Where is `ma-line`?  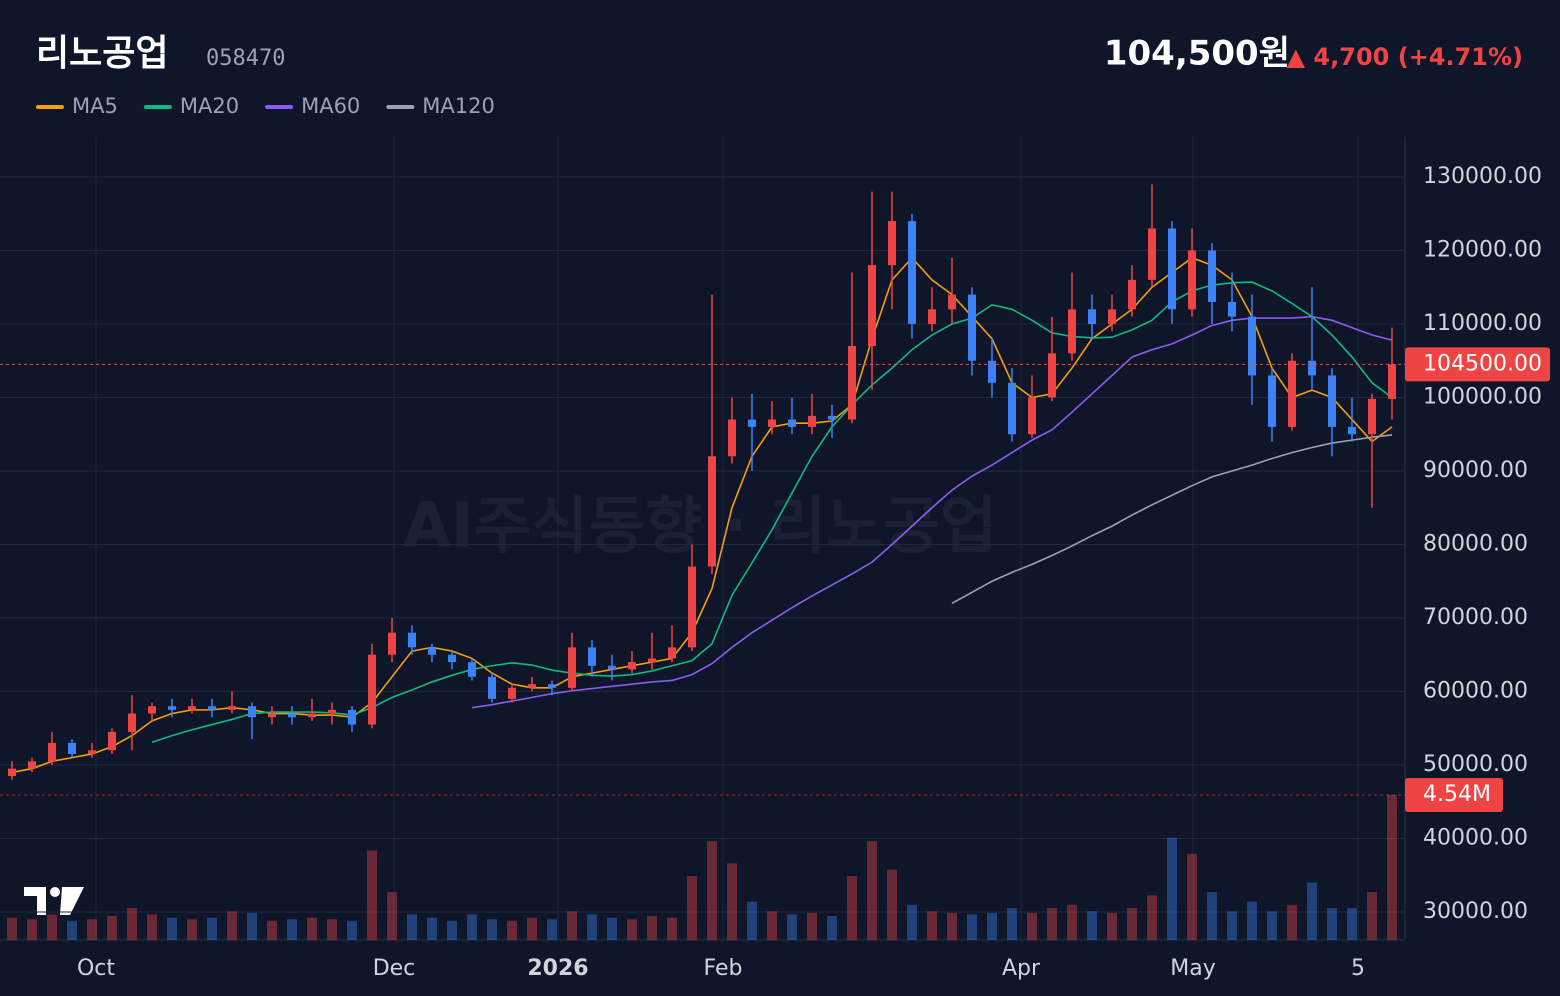
ma-line is located at coordinates (1172, 519).